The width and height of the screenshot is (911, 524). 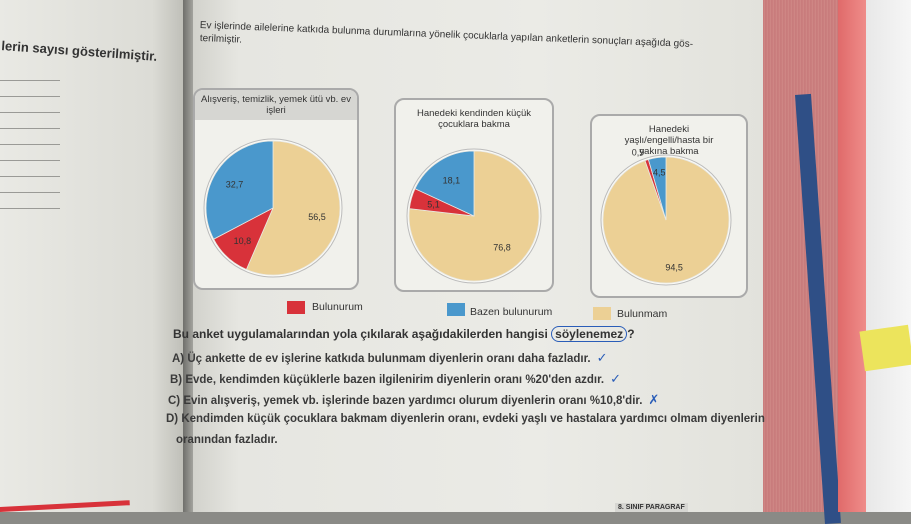 What do you see at coordinates (674, 267) in the screenshot?
I see `pie-3-label-bulunmam: 94,5` at bounding box center [674, 267].